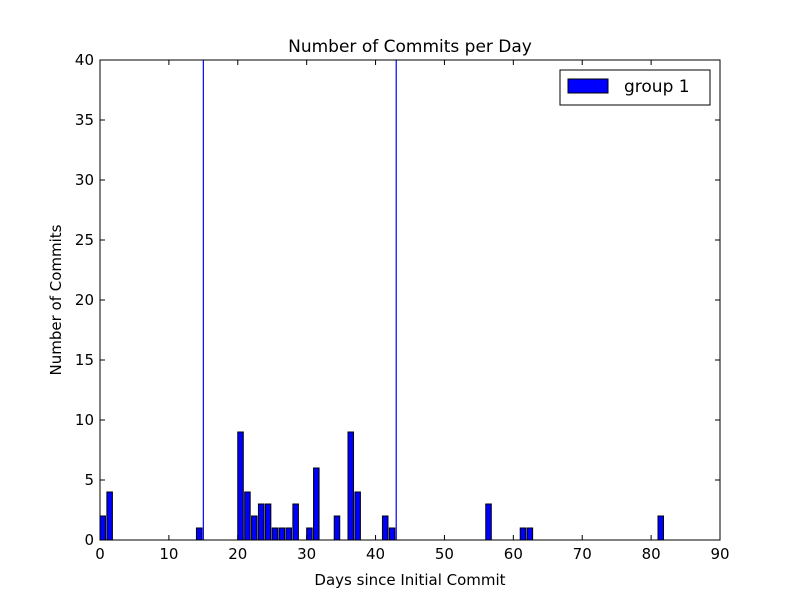 This screenshot has width=800, height=600. What do you see at coordinates (513, 554) in the screenshot?
I see `x-tick-label: 60` at bounding box center [513, 554].